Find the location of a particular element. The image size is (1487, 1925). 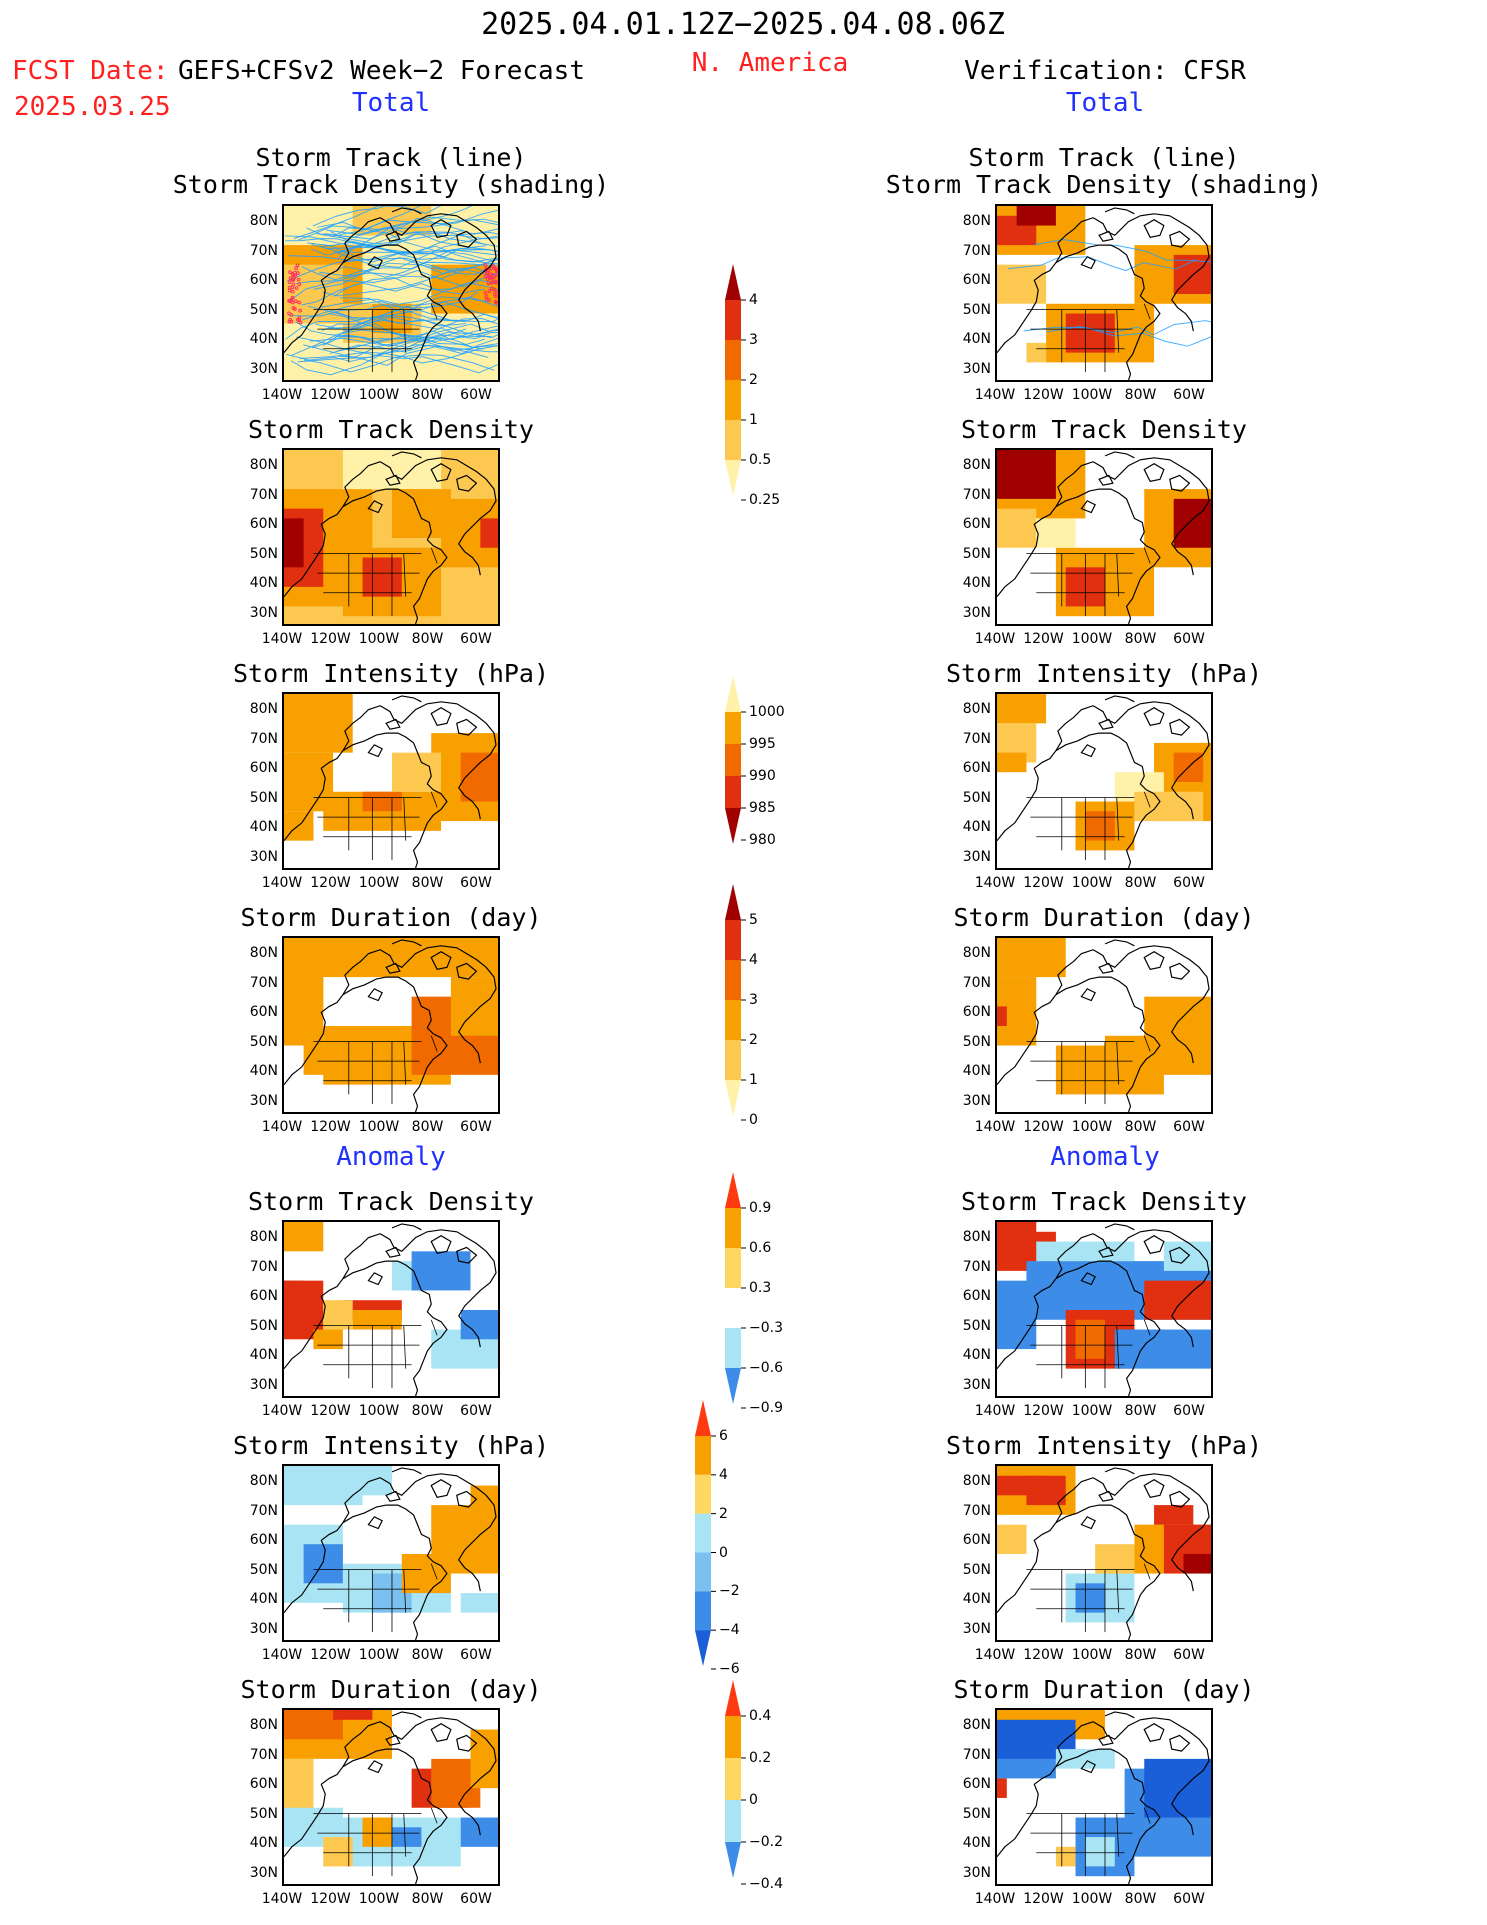

colorbar-label: 1 is located at coordinates (753, 1080).